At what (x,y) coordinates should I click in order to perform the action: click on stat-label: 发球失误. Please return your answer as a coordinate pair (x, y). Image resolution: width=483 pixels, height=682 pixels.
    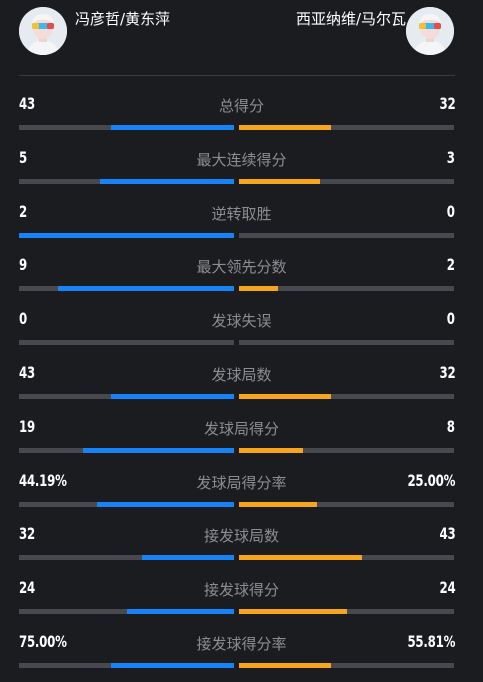
    Looking at the image, I should click on (241, 321).